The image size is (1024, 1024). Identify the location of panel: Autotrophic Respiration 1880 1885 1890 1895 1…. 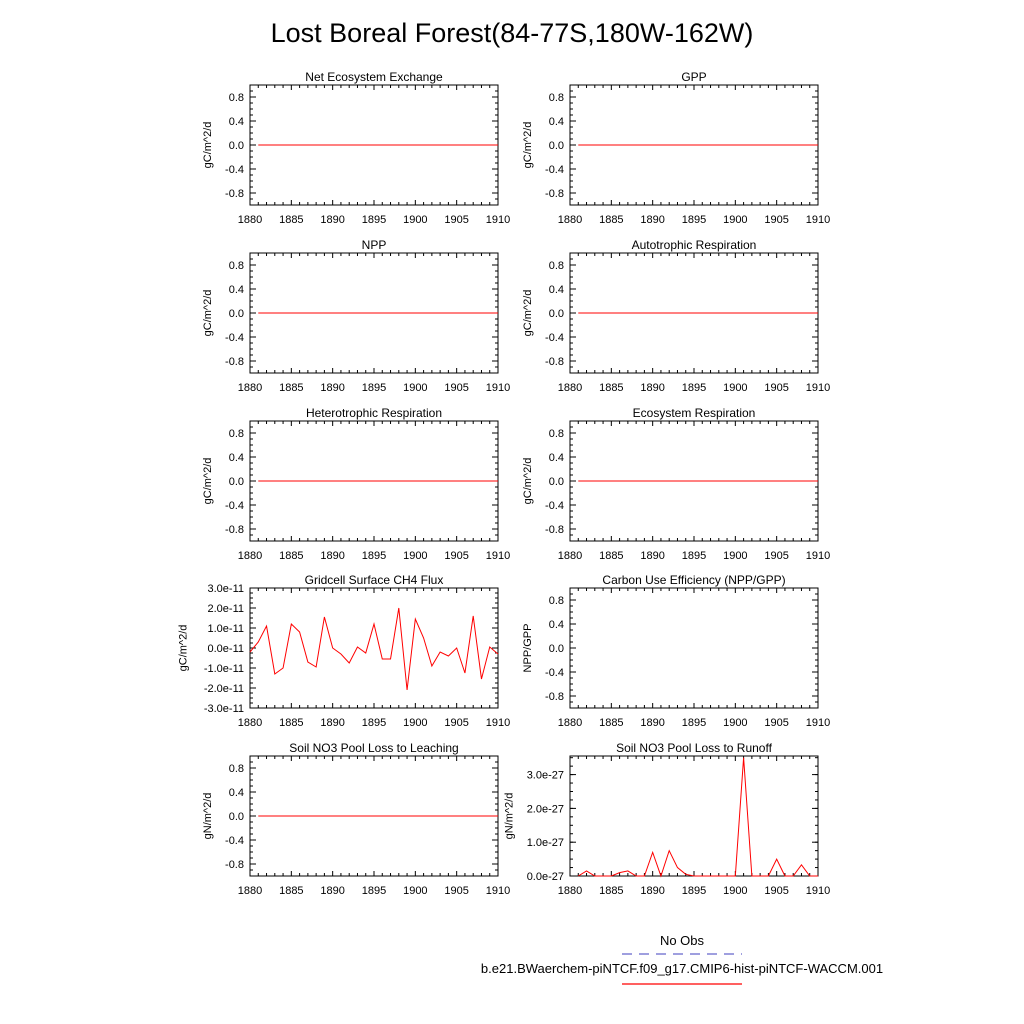
(676, 316).